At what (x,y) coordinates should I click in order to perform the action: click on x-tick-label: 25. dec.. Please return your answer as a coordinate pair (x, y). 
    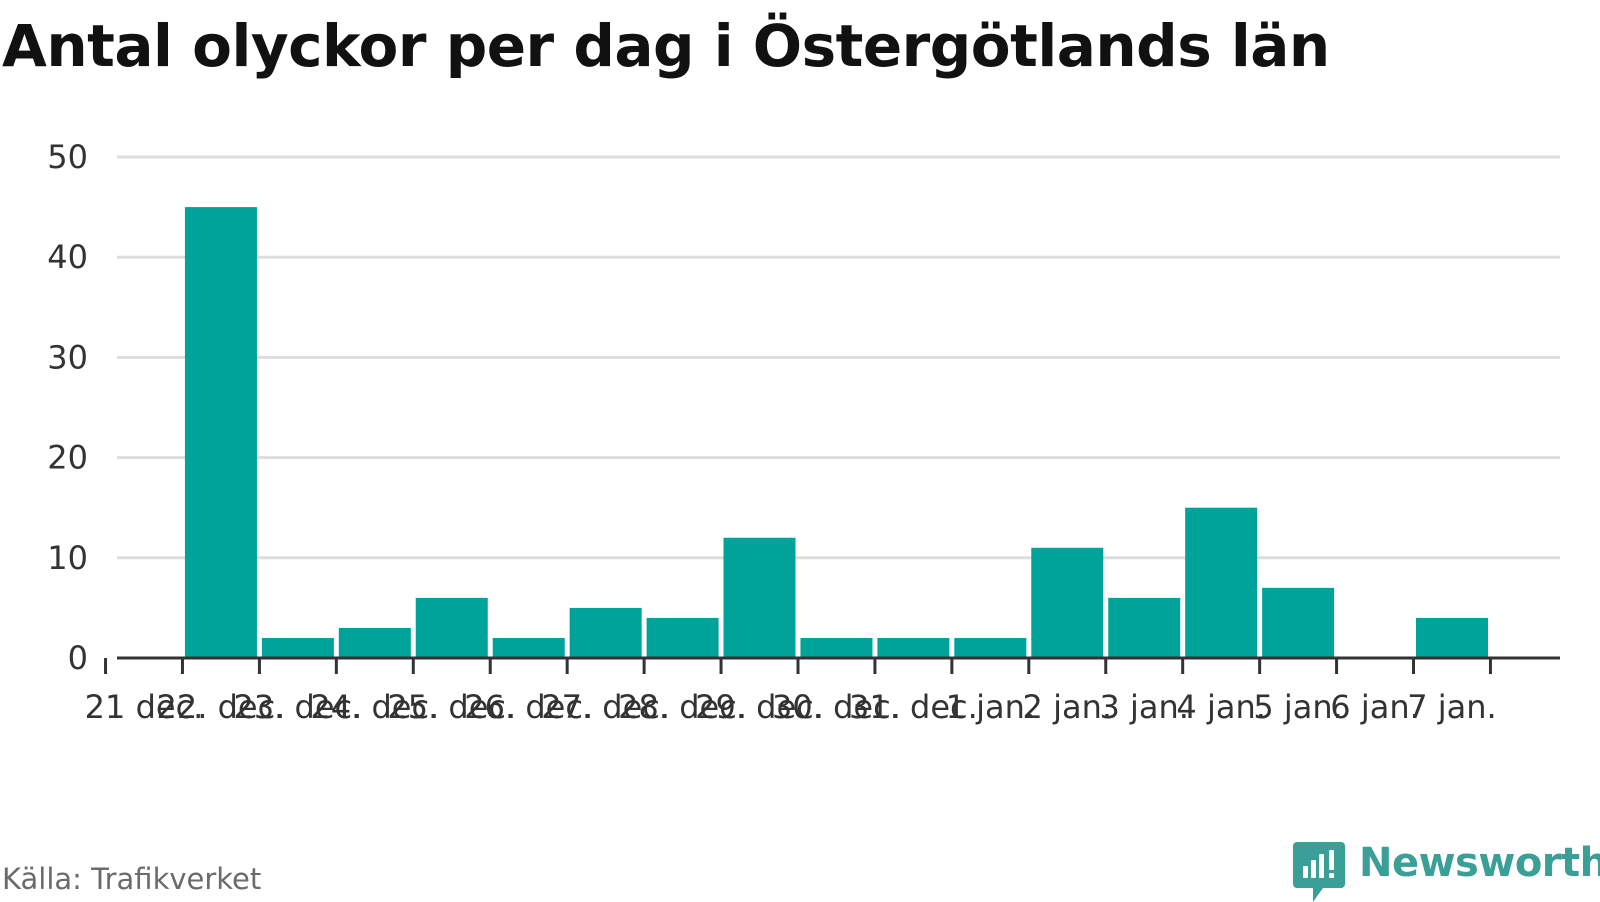
    Looking at the image, I should click on (451, 707).